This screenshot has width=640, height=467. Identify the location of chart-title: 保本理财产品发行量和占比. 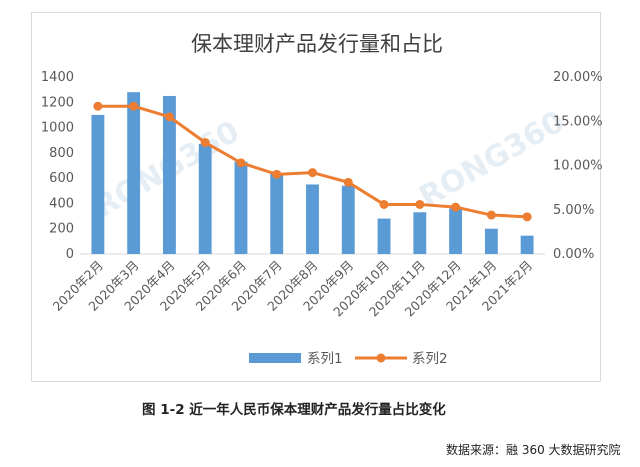
(317, 44).